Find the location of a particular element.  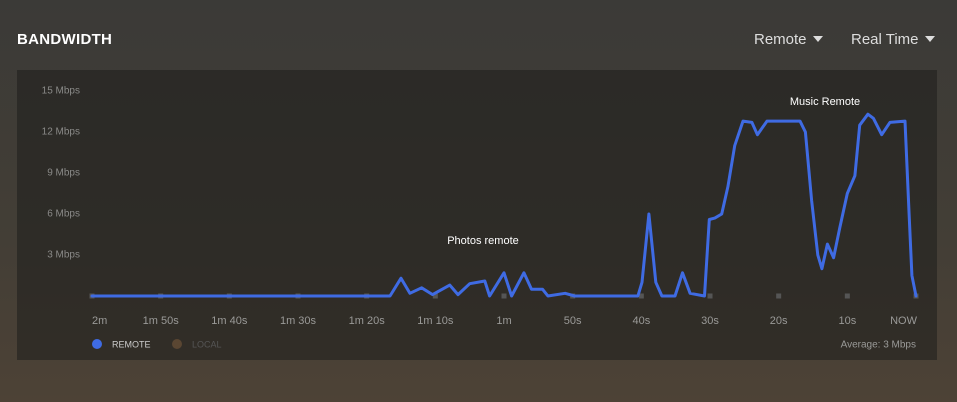

x-tick-label: 1m is located at coordinates (503, 321).